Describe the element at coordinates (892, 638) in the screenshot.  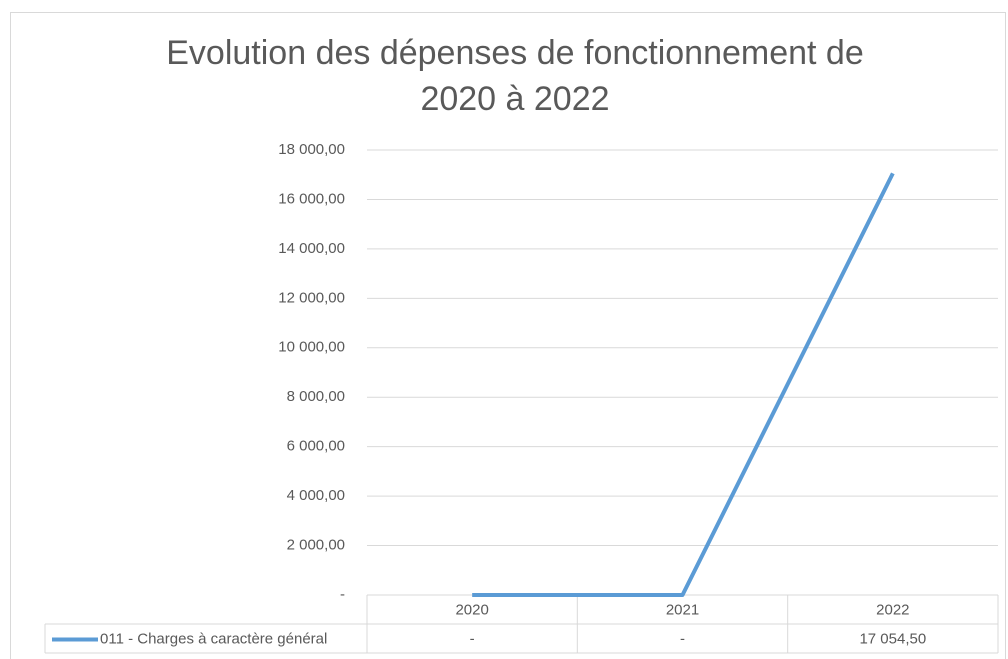
I see `data-table-value: 17 054,50` at that location.